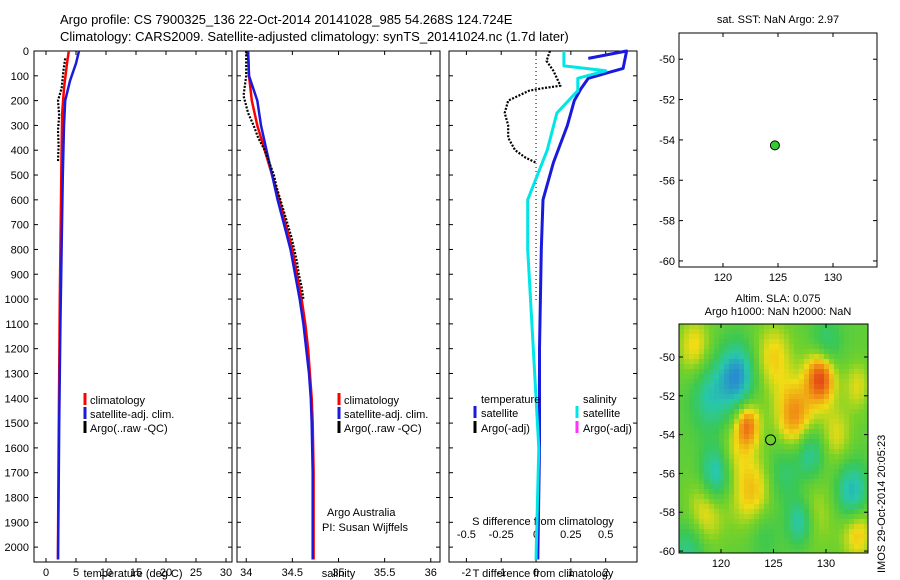 Image resolution: width=900 pixels, height=580 pixels. What do you see at coordinates (166, 573) in the screenshot?
I see `x-tick-label: 20` at bounding box center [166, 573].